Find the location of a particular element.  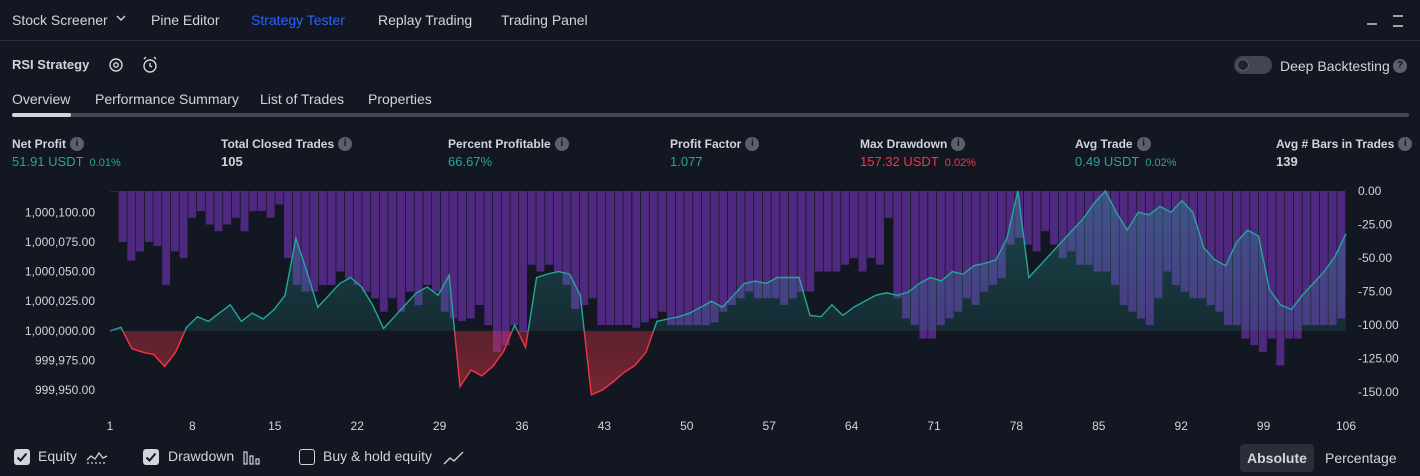

right-axis-tick-label: 0.00 is located at coordinates (1370, 191).